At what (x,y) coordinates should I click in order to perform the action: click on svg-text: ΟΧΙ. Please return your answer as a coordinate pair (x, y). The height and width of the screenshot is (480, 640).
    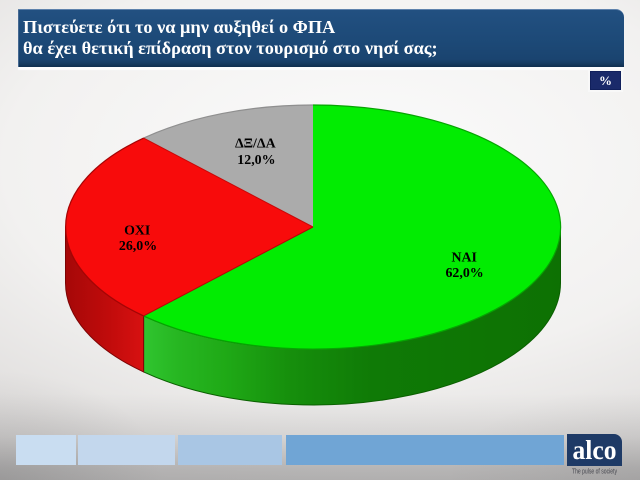
    Looking at the image, I should click on (137, 230).